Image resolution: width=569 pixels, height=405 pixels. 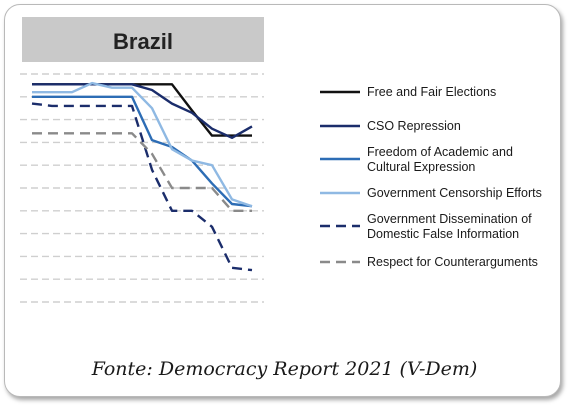 I want to click on legend-label-1: Free and Fair Elections, so click(x=431, y=92).